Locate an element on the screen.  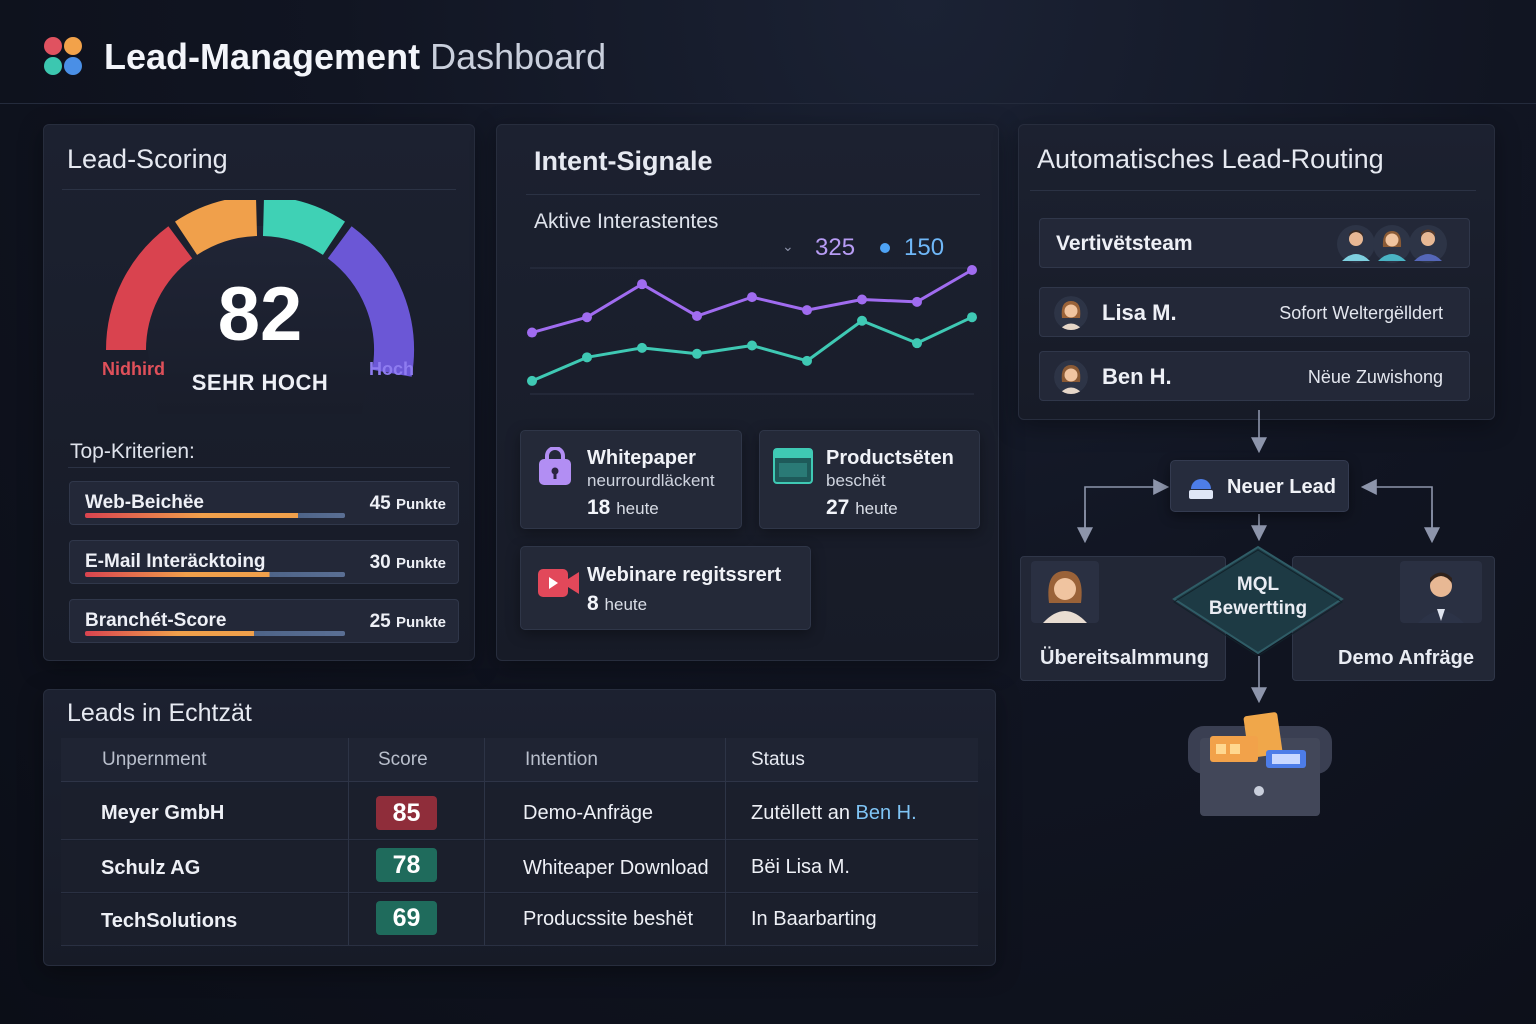
cell-intention: Demo-Anfräge is located at coordinates (588, 813).